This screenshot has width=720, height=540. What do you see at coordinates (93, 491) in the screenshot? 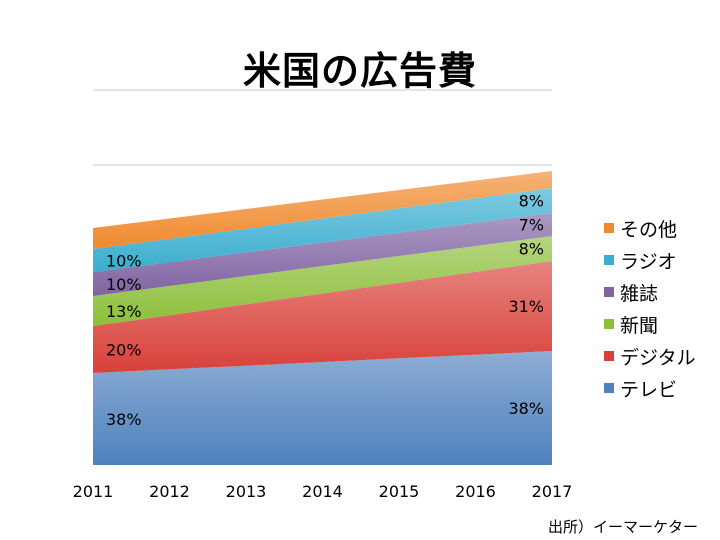
I see `x-tick-2011: 2011` at bounding box center [93, 491].